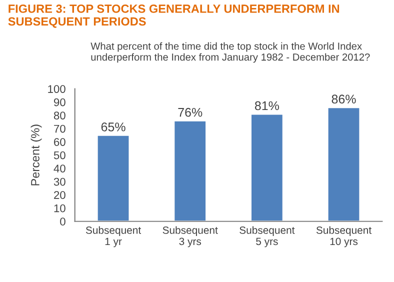  What do you see at coordinates (267, 237) in the screenshot?
I see `x-tick-label: Subsequent 5 yrs` at bounding box center [267, 237].